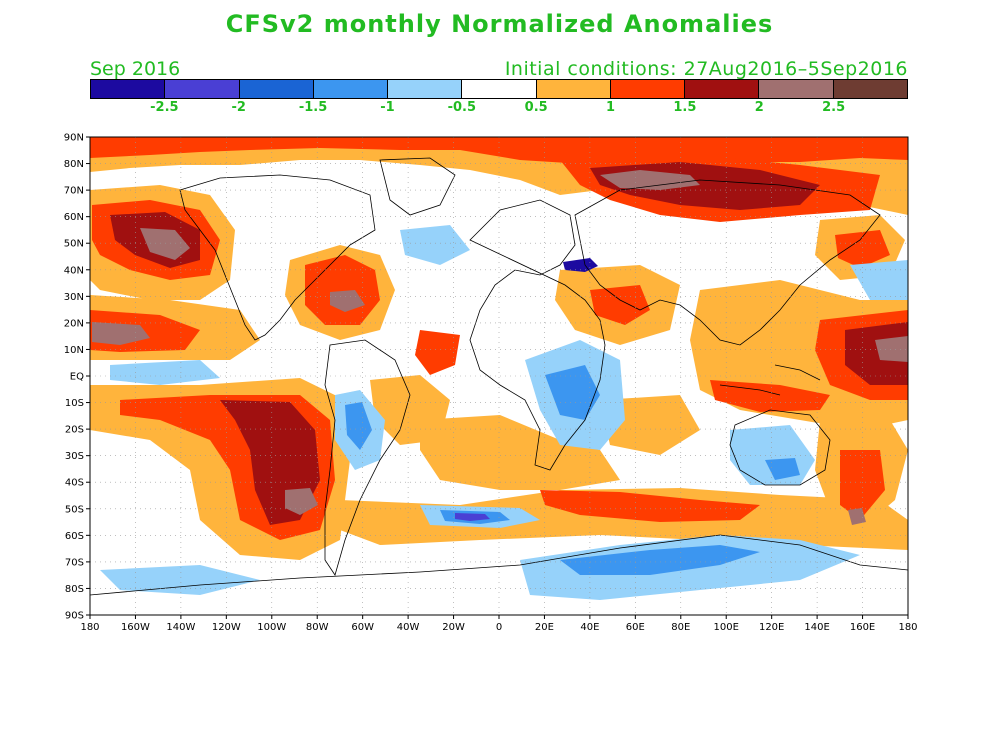 Image resolution: width=999 pixels, height=750 pixels. What do you see at coordinates (499, 24) in the screenshot?
I see `chart-title: CFSv2 monthly Normalized Anomalies` at bounding box center [499, 24].